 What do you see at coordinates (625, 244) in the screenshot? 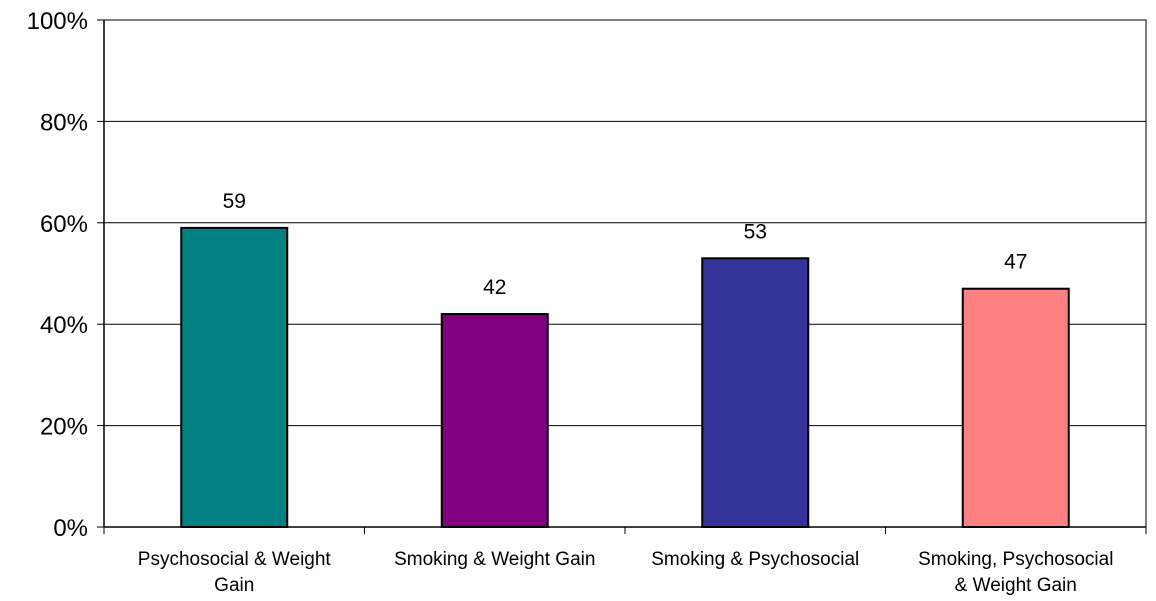
I see `data-labels: 59 42 53 47` at bounding box center [625, 244].